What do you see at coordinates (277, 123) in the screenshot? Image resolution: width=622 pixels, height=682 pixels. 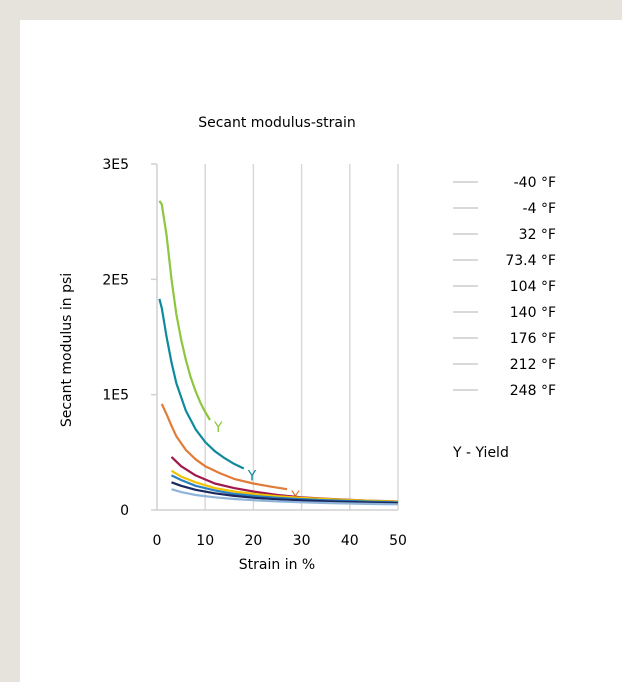 I see `chart-title: Secant modulus-strain` at bounding box center [277, 123].